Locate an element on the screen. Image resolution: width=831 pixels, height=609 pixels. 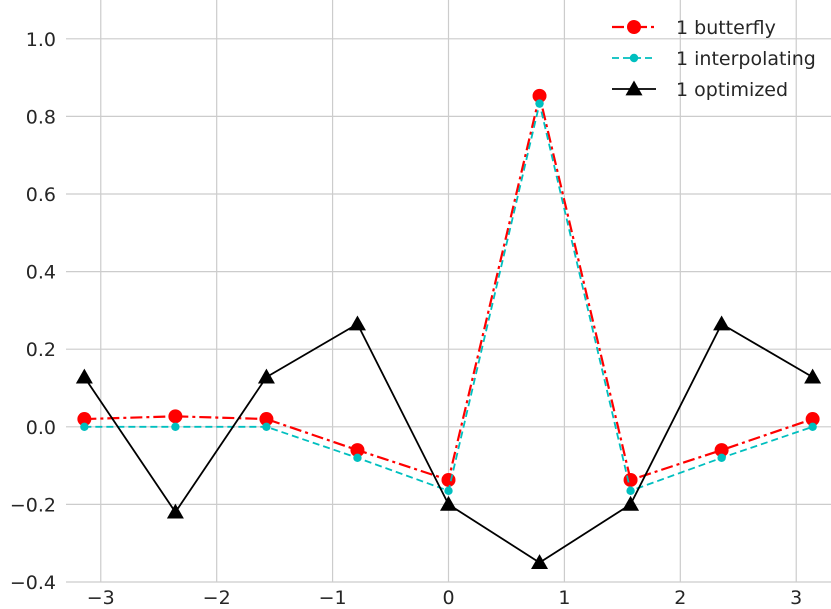
y-tick-label: 0.4 is located at coordinates (41, 273).